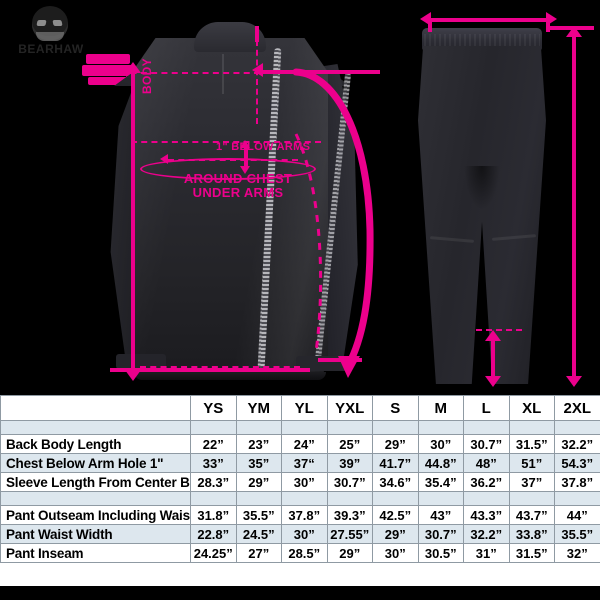 This screenshot has height=600, width=600. What do you see at coordinates (95, 408) in the screenshot?
I see `header-blank-cell` at bounding box center [95, 408].